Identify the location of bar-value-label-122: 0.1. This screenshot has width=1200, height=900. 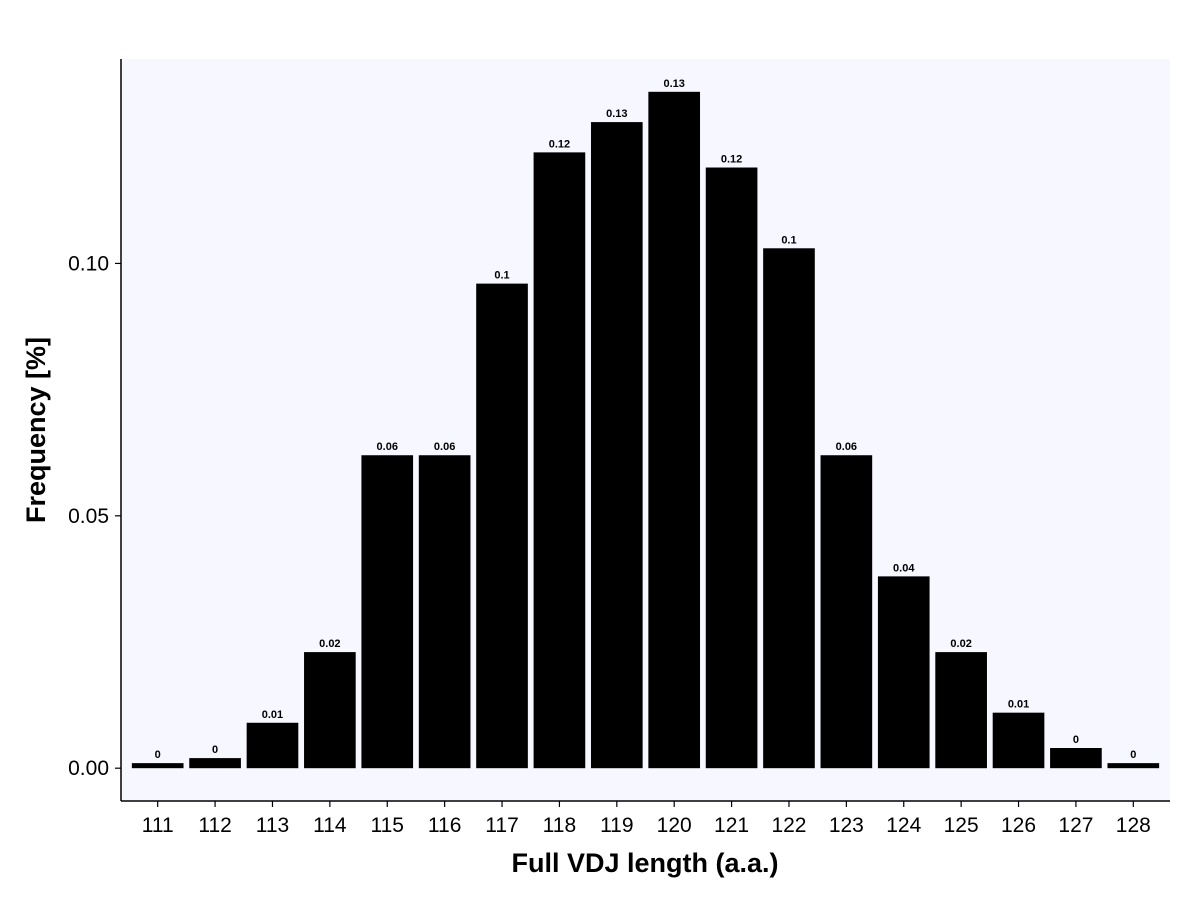
(788, 240).